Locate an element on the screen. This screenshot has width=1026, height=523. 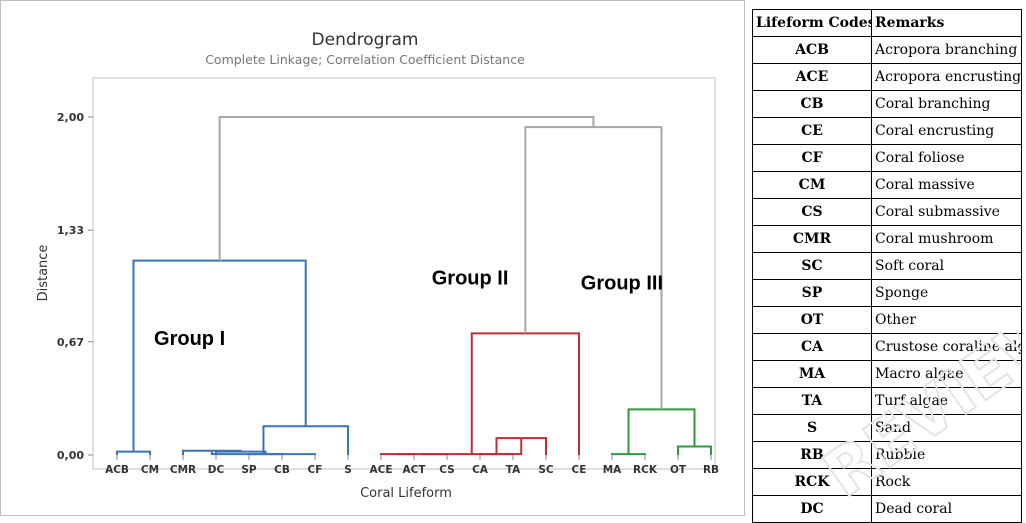
leaf-label: OT is located at coordinates (678, 470).